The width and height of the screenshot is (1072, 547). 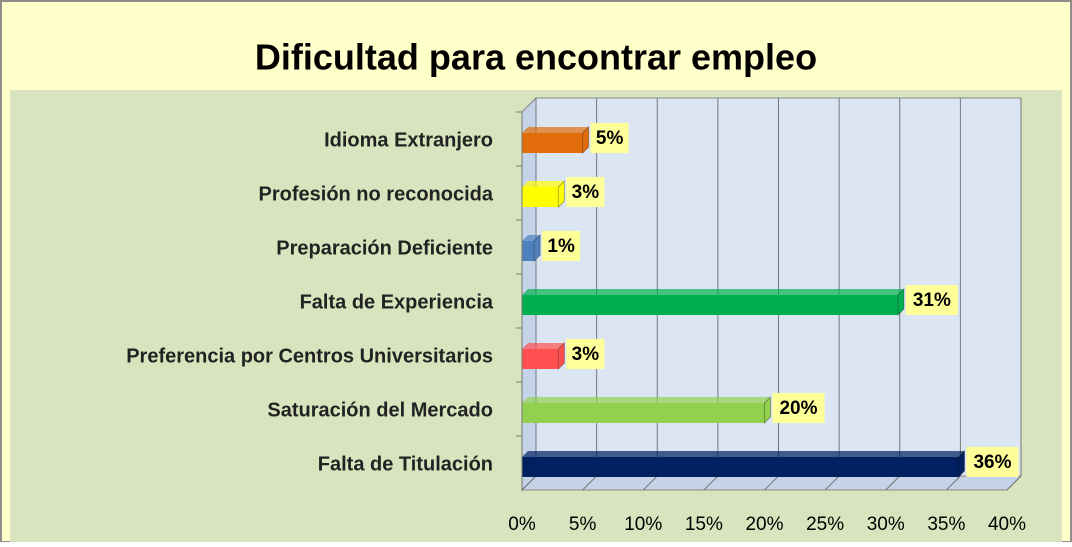 What do you see at coordinates (1007, 524) in the screenshot?
I see `x-tick-label: 40%` at bounding box center [1007, 524].